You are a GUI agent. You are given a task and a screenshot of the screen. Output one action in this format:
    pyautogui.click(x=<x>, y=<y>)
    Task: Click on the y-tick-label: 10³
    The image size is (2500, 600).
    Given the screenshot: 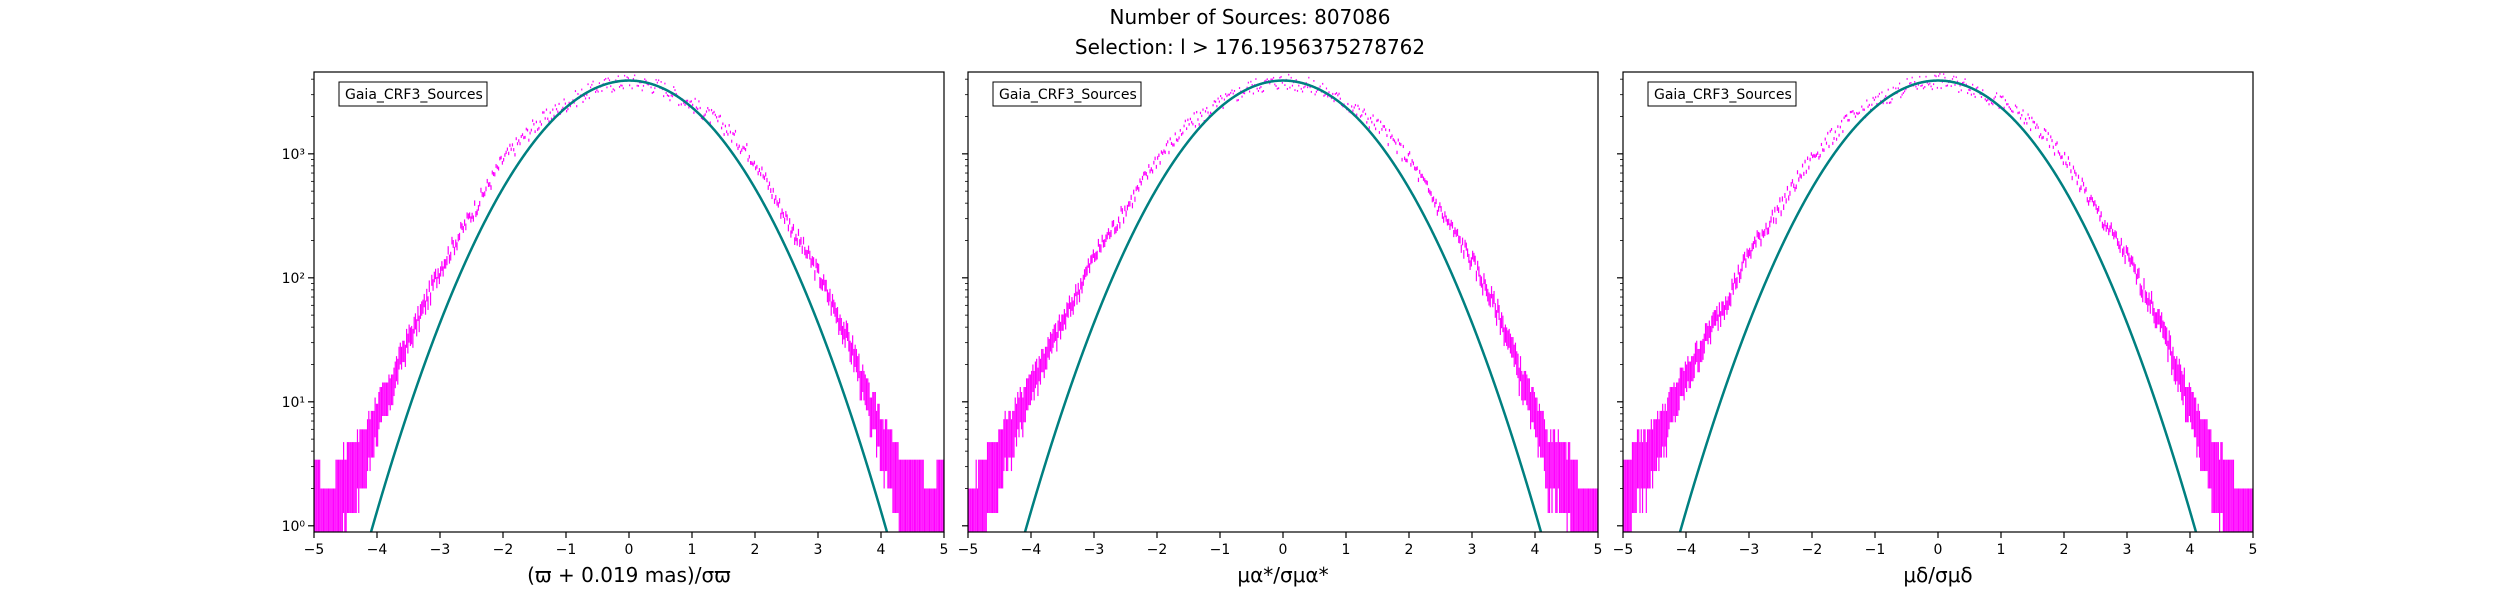 What is the action you would take?
    pyautogui.click(x=293, y=155)
    